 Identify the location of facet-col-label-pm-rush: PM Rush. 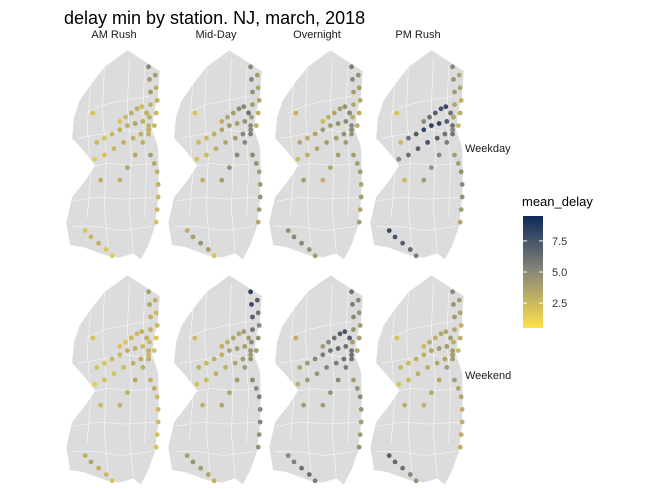
(417, 35).